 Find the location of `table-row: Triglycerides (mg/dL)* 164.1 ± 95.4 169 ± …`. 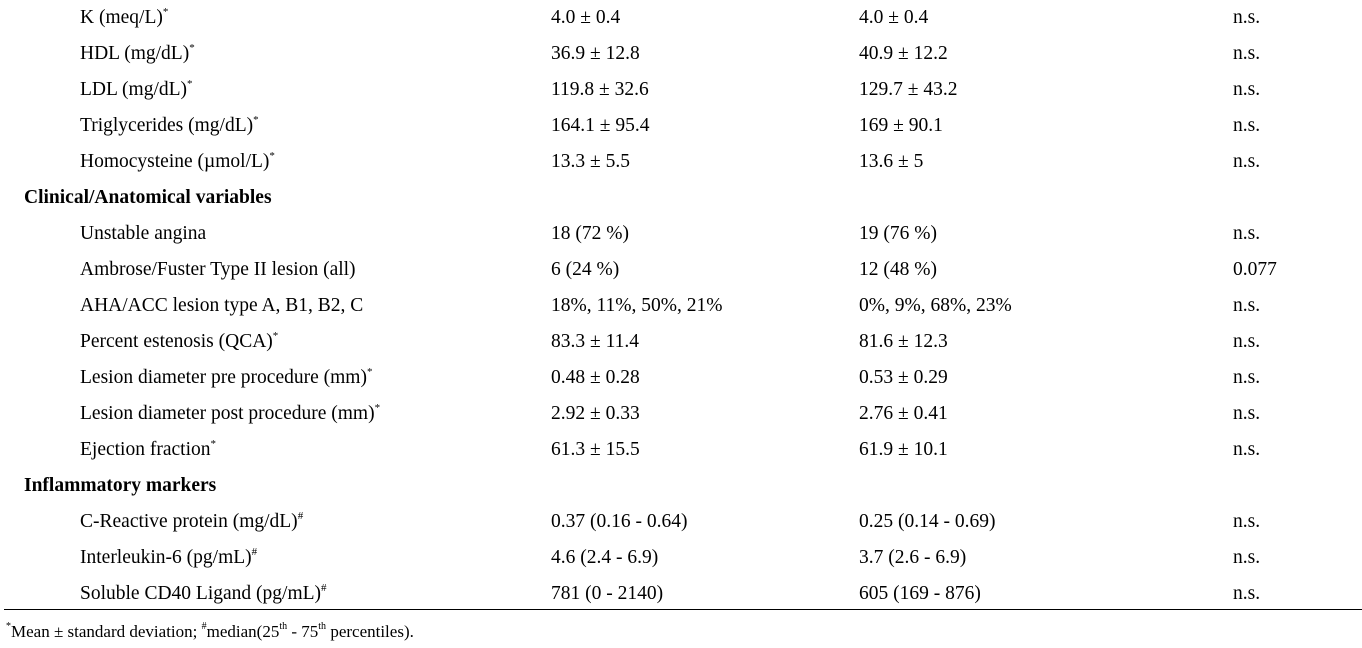

table-row: Triglycerides (mg/dL)* 164.1 ± 95.4 169 ± … is located at coordinates (681, 126).